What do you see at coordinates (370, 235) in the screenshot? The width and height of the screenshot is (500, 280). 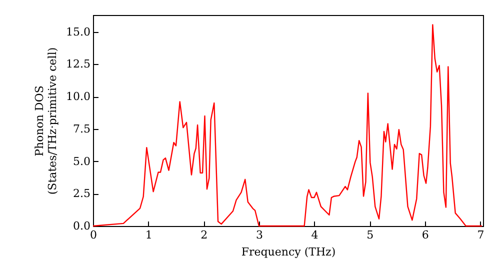 I see `x-tick-label: 5` at bounding box center [370, 235].